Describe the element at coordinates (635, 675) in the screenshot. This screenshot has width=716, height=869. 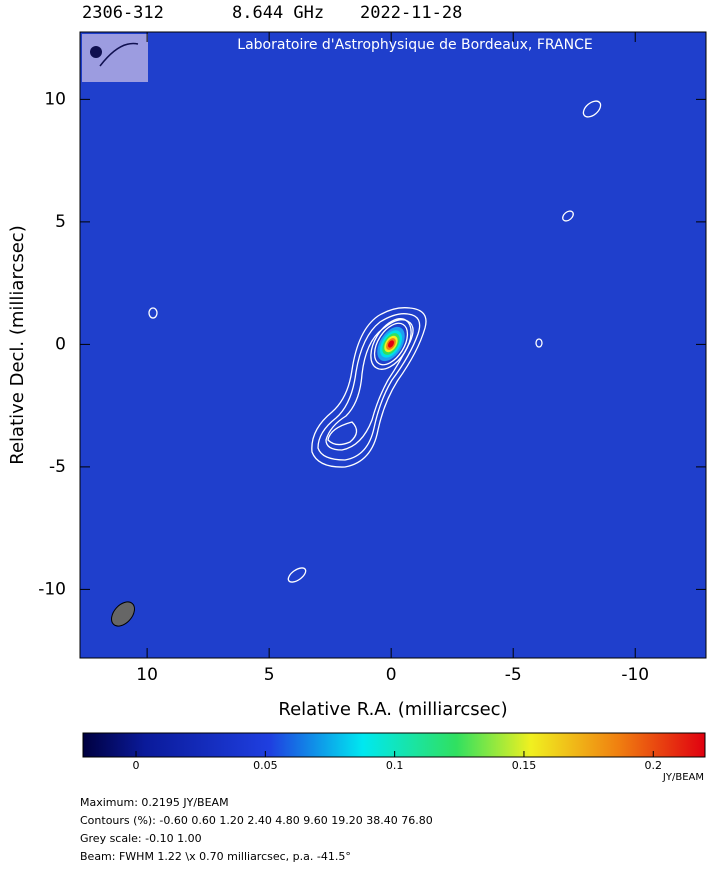
I see `x-tick-label: -10` at that location.